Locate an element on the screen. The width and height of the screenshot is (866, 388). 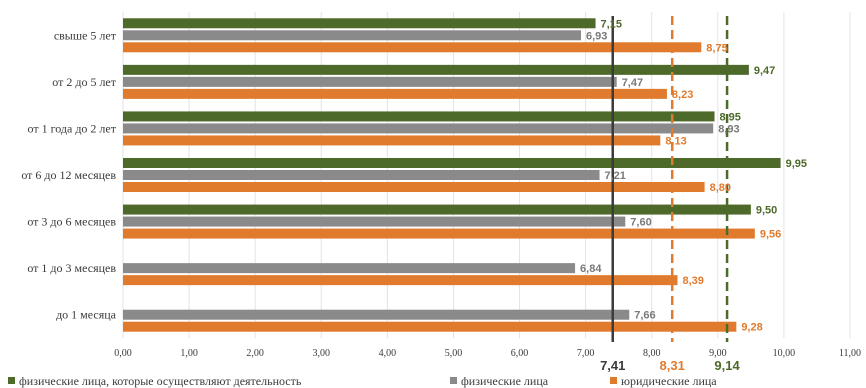
value-label: 7,15 is located at coordinates (611, 24).